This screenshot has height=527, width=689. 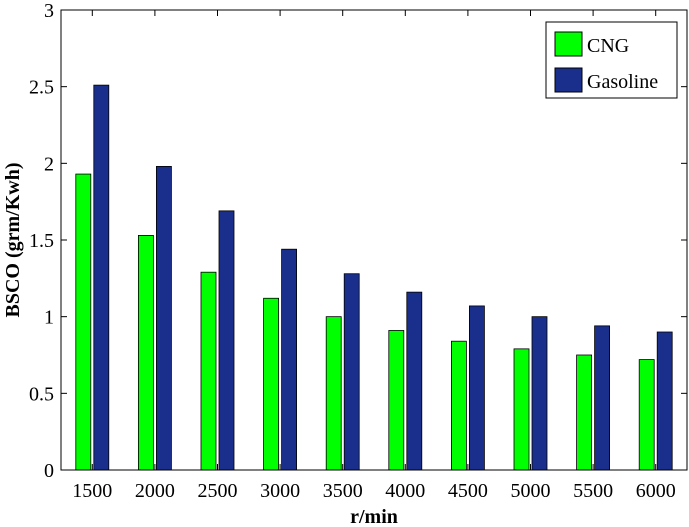 I want to click on x-tick-label: 1500, so click(x=92, y=491).